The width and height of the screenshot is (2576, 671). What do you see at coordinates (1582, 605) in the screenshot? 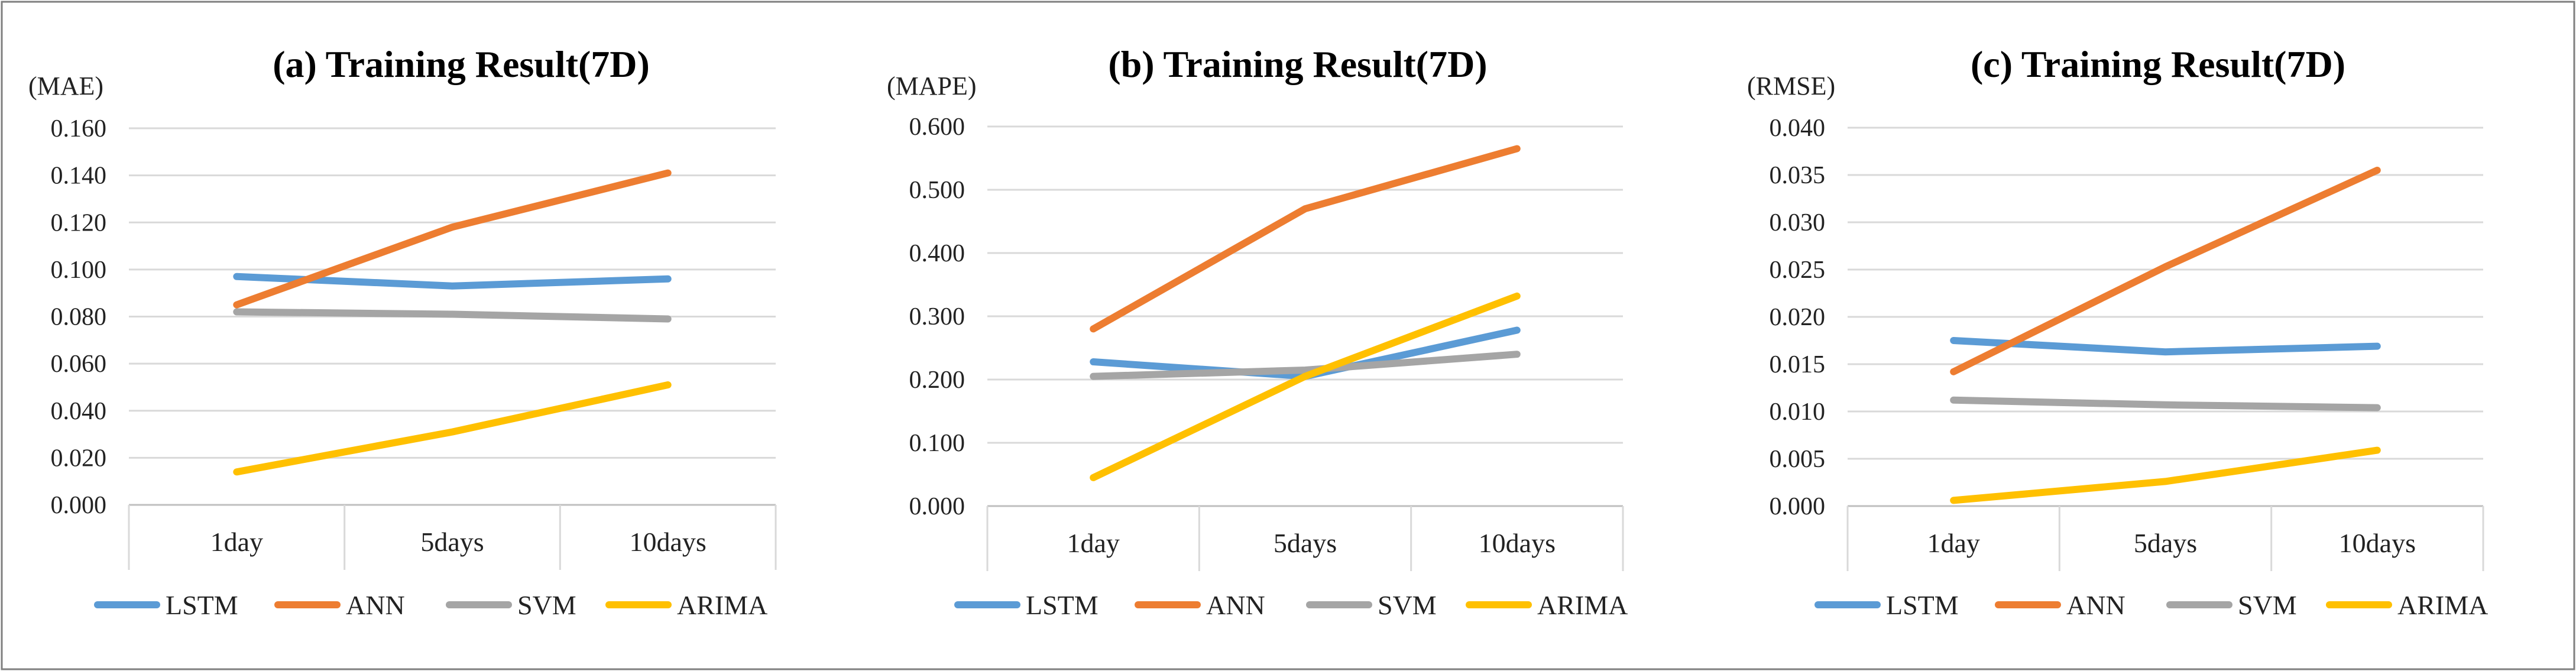
I see `panel-b-legend-label-arima: ARIMA` at bounding box center [1582, 605].